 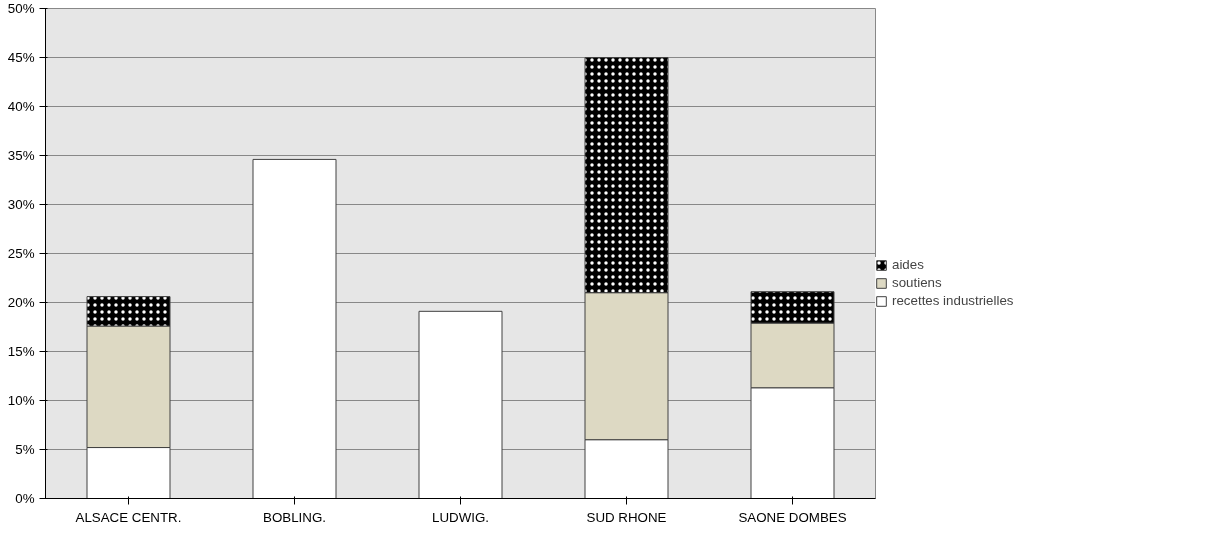 What do you see at coordinates (21, 302) in the screenshot?
I see `y-tick-label: 20%` at bounding box center [21, 302].